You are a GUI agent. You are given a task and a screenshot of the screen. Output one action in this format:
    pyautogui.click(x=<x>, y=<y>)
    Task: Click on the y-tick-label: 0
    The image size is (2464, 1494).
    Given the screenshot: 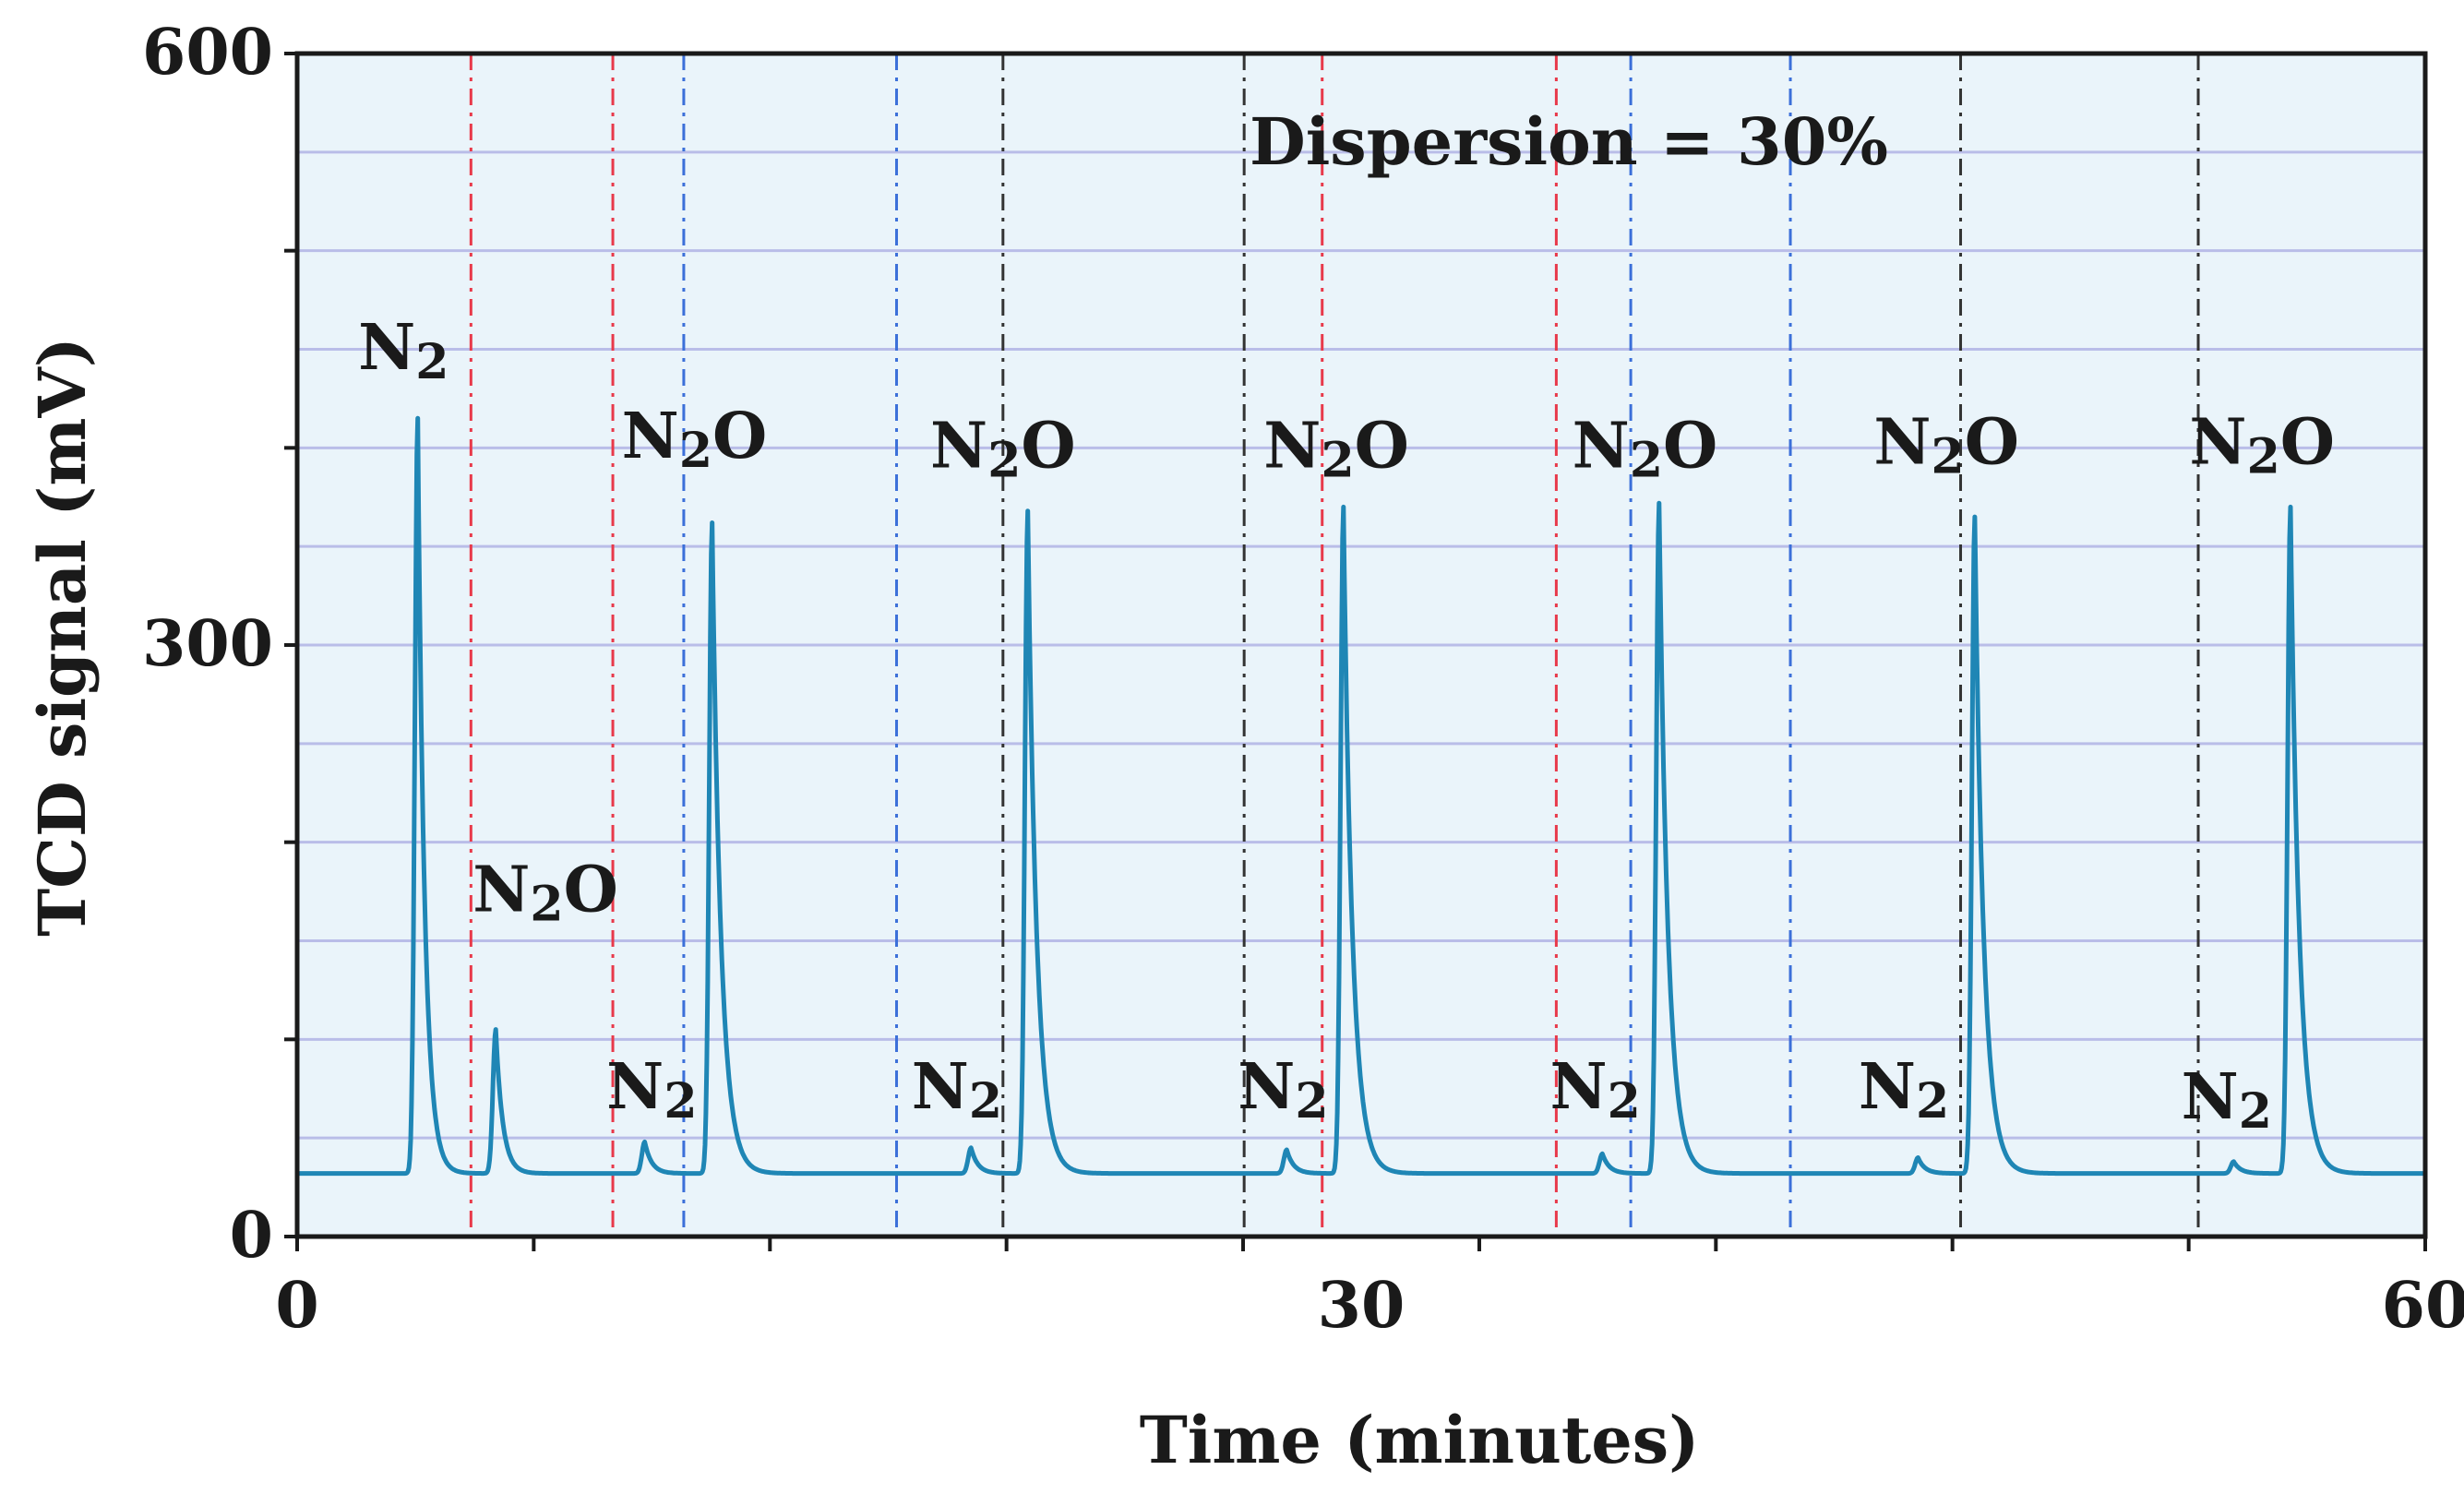 What is the action you would take?
    pyautogui.click(x=251, y=1236)
    